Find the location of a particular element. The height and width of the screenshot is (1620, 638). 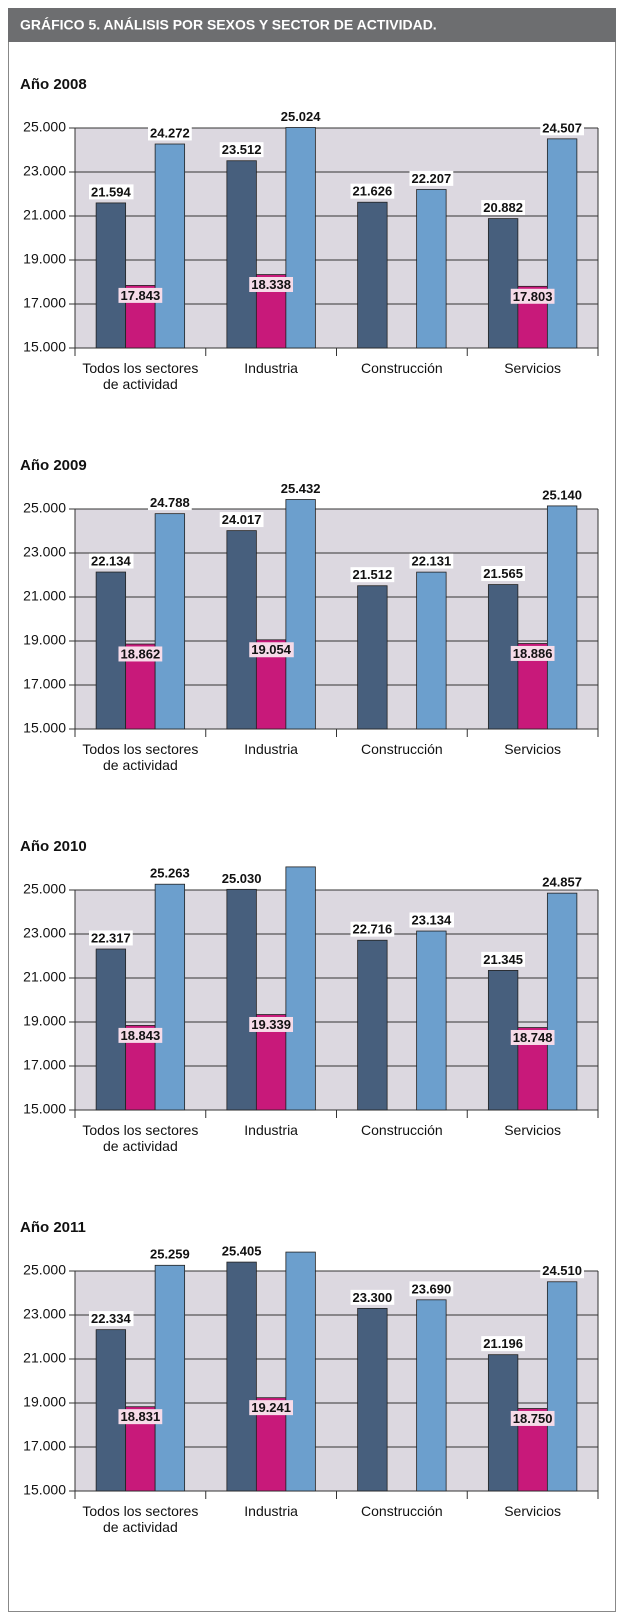

value-label: 22.716 is located at coordinates (372, 929).